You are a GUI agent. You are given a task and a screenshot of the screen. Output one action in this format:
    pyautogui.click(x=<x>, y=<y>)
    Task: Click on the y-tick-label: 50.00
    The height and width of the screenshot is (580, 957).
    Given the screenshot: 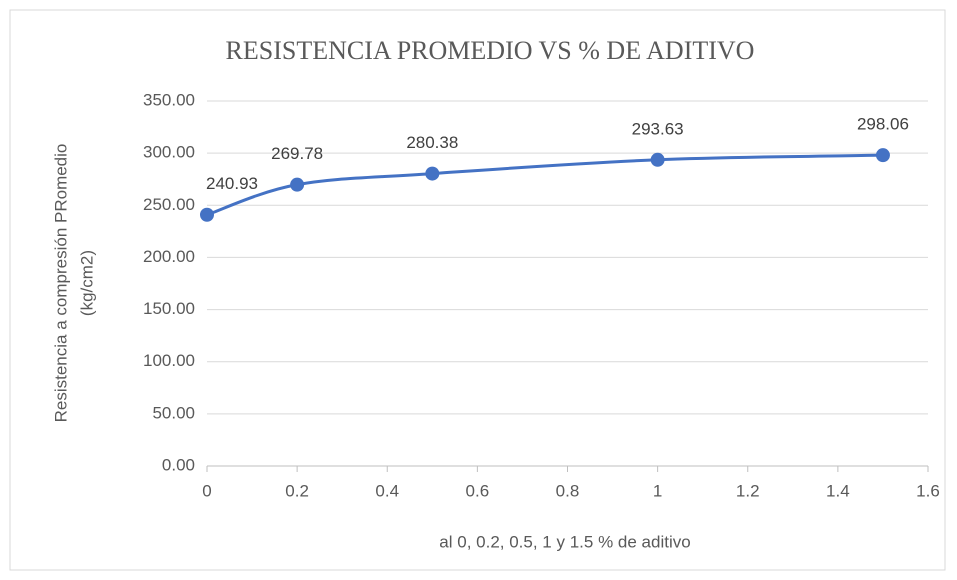 What is the action you would take?
    pyautogui.click(x=173, y=412)
    